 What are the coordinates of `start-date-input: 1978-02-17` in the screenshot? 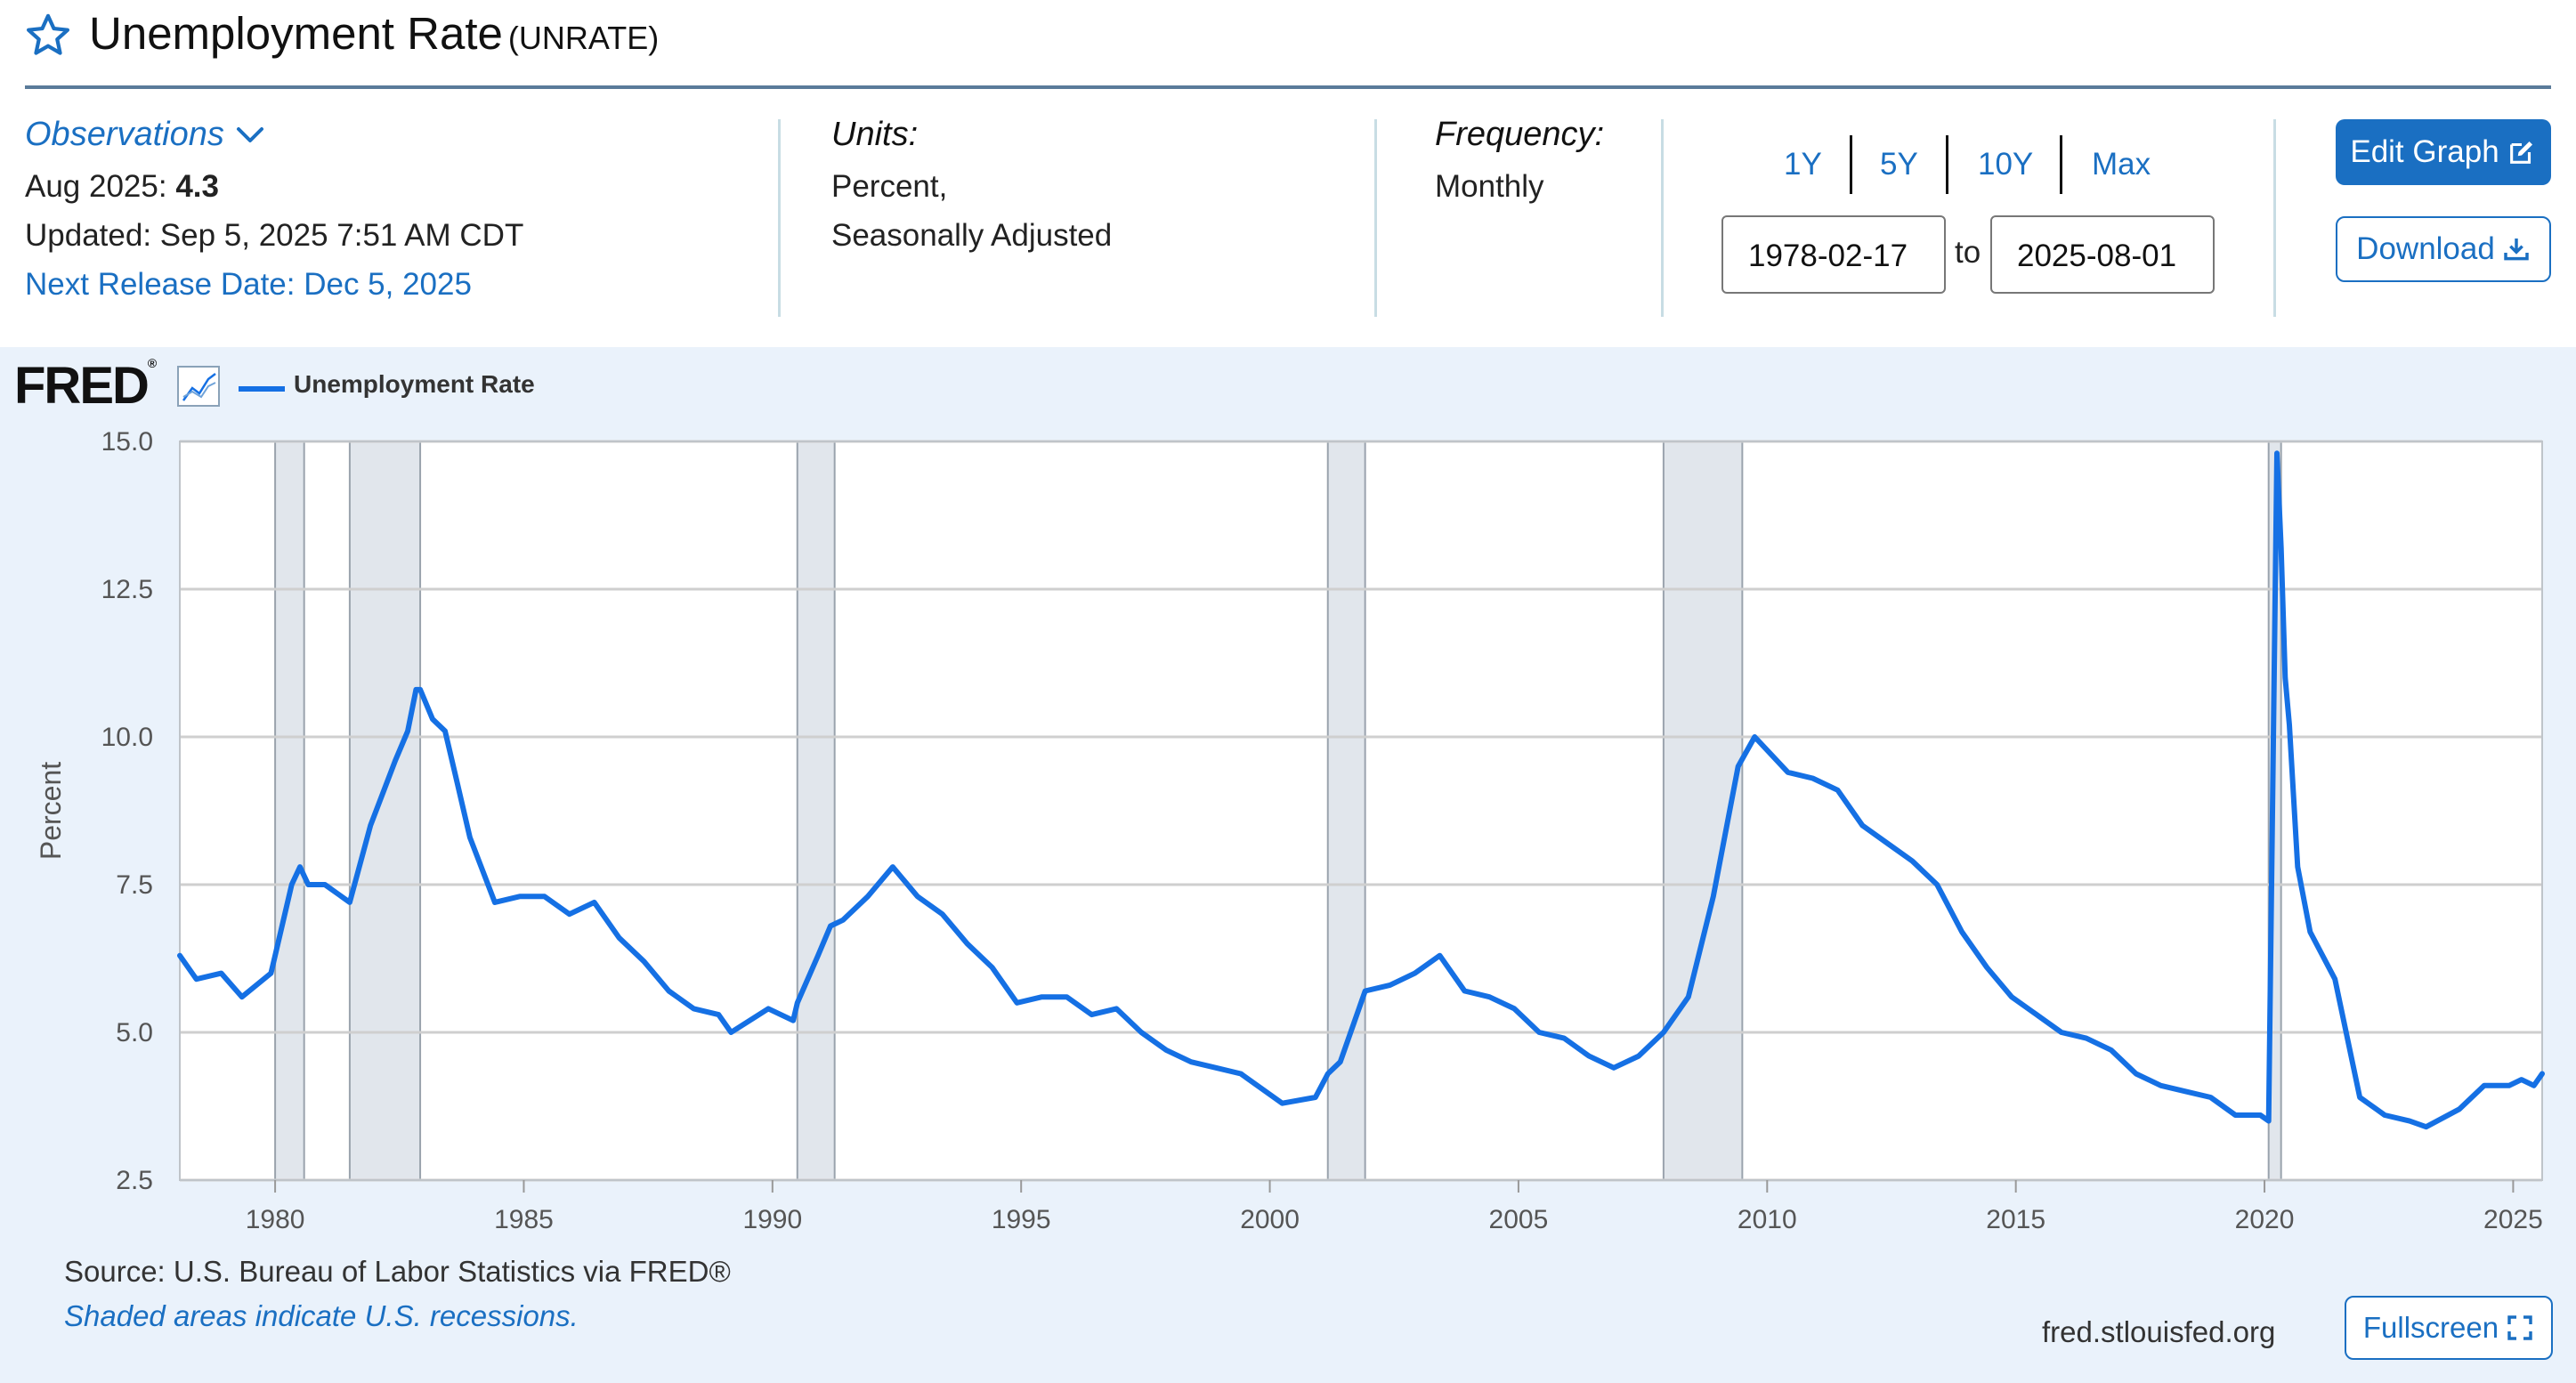 It's located at (1833, 255).